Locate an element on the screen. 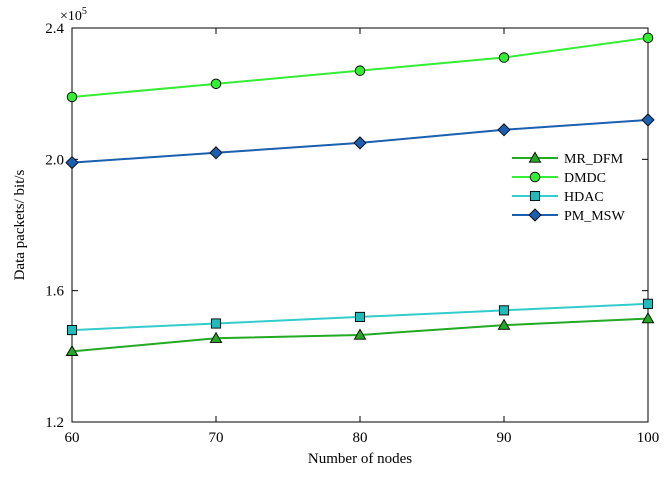 This screenshot has width=667, height=486. series-pm-msw is located at coordinates (360, 141).